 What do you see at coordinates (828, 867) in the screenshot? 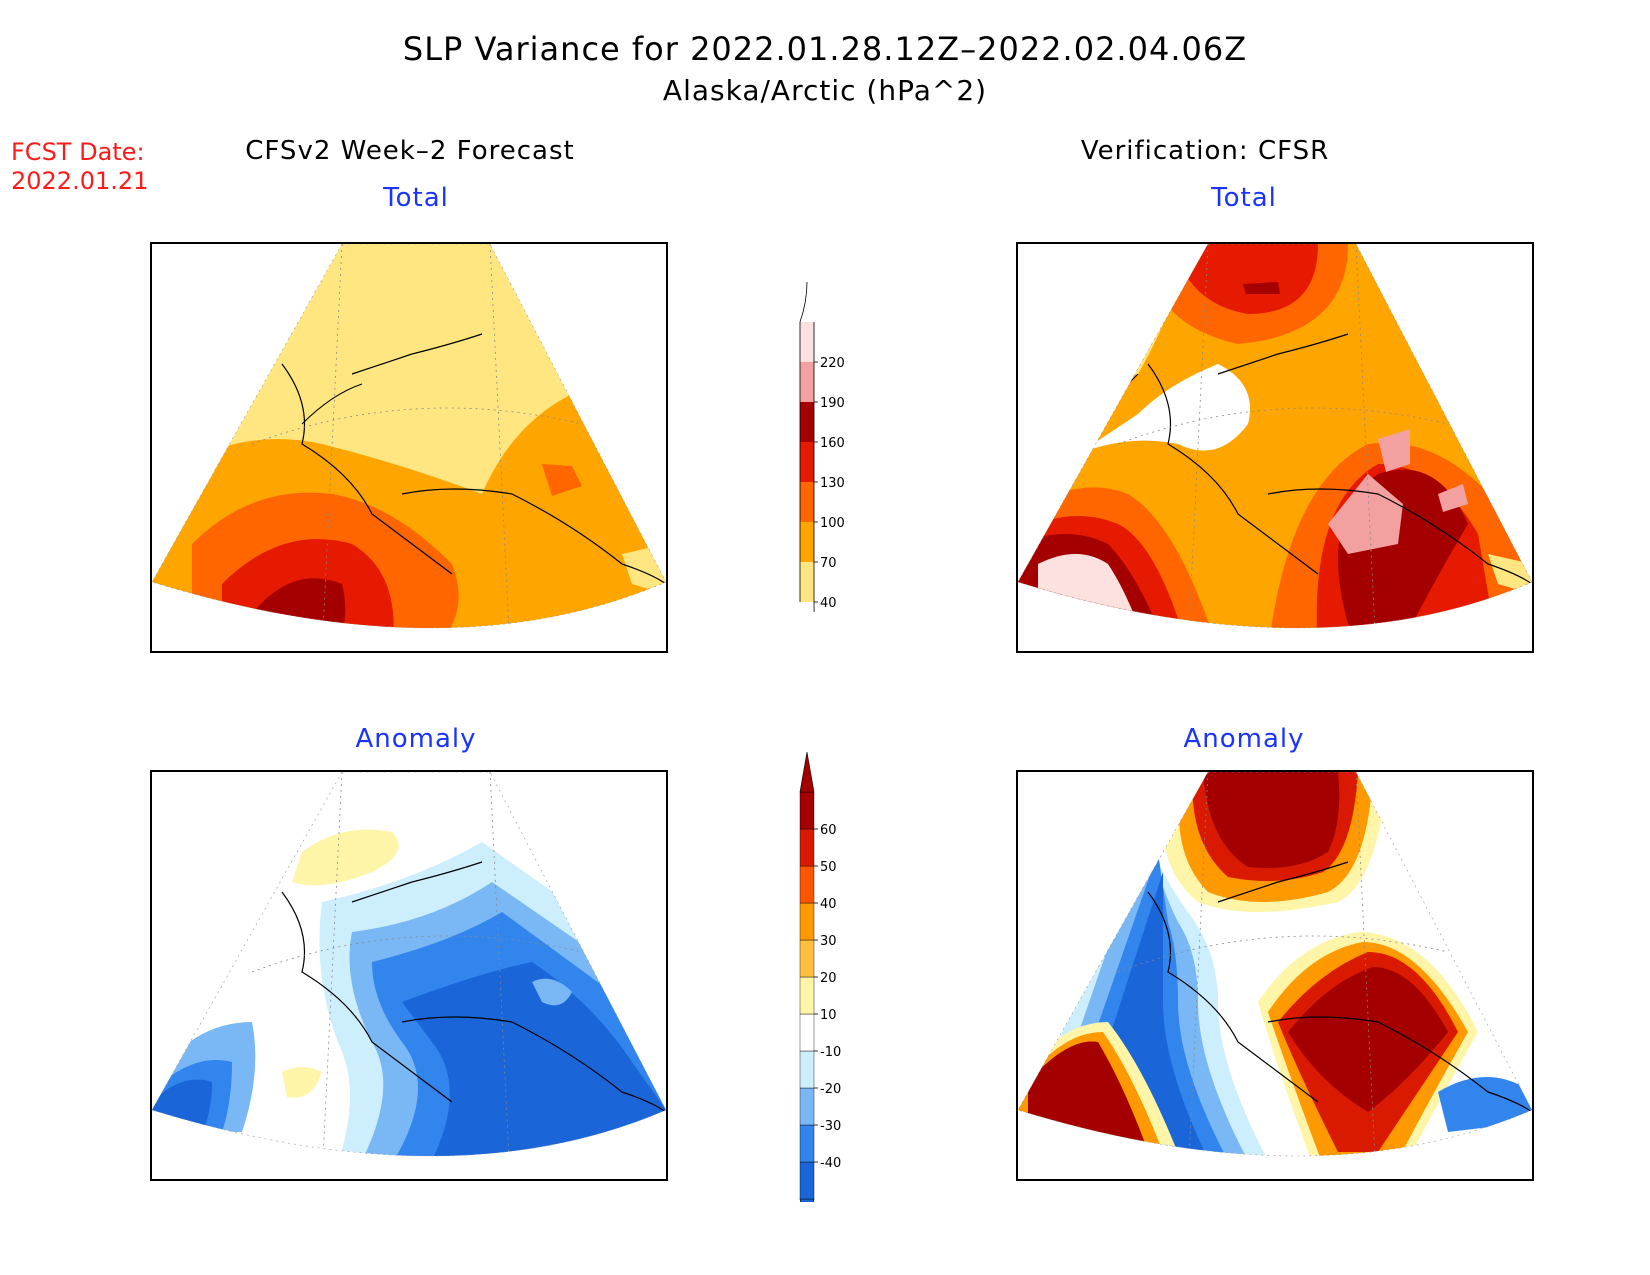
I see `colorbar-anomaly-label: 50` at bounding box center [828, 867].